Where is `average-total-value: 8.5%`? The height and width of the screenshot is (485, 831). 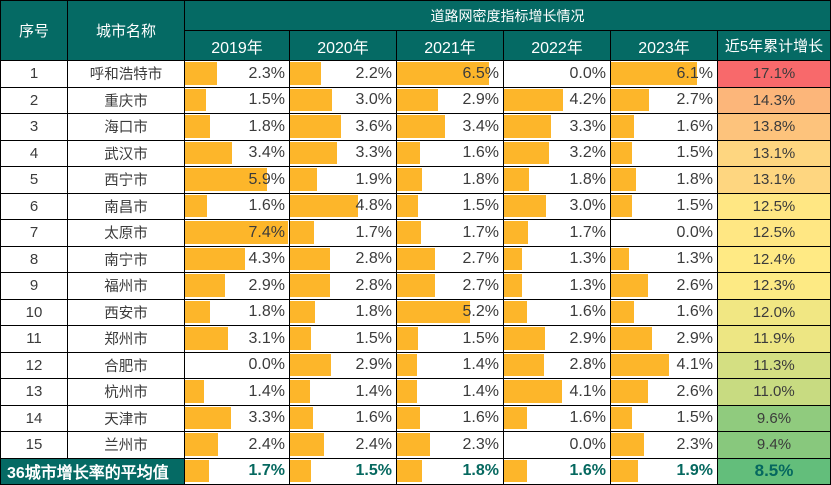 average-total-value: 8.5% is located at coordinates (774, 471).